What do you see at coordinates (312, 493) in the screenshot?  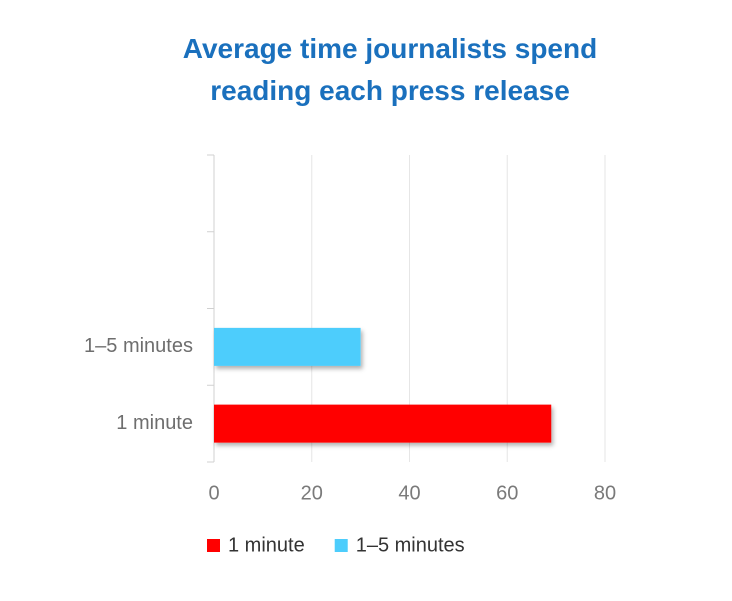 I see `x-tick-label: 20` at bounding box center [312, 493].